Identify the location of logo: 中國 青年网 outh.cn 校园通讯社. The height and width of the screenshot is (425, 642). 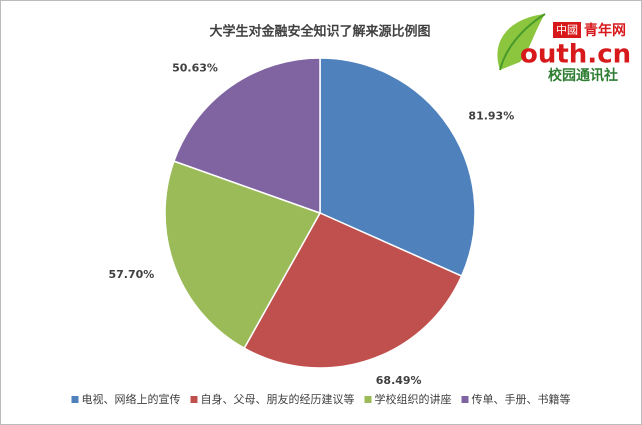
(564, 48).